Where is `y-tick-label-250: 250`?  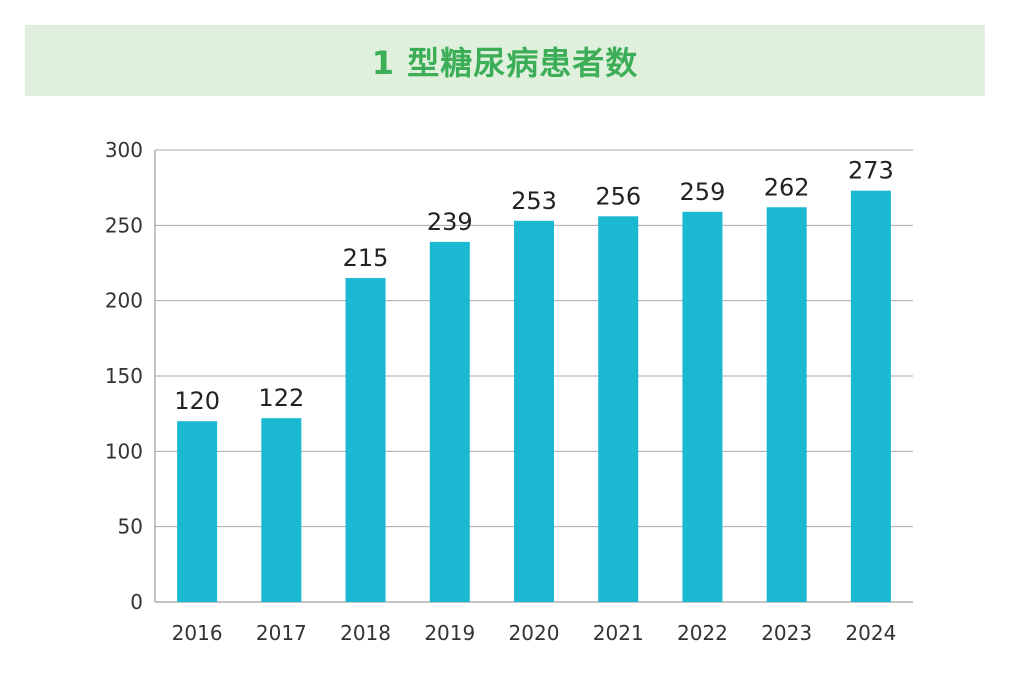
y-tick-label-250: 250 is located at coordinates (124, 225).